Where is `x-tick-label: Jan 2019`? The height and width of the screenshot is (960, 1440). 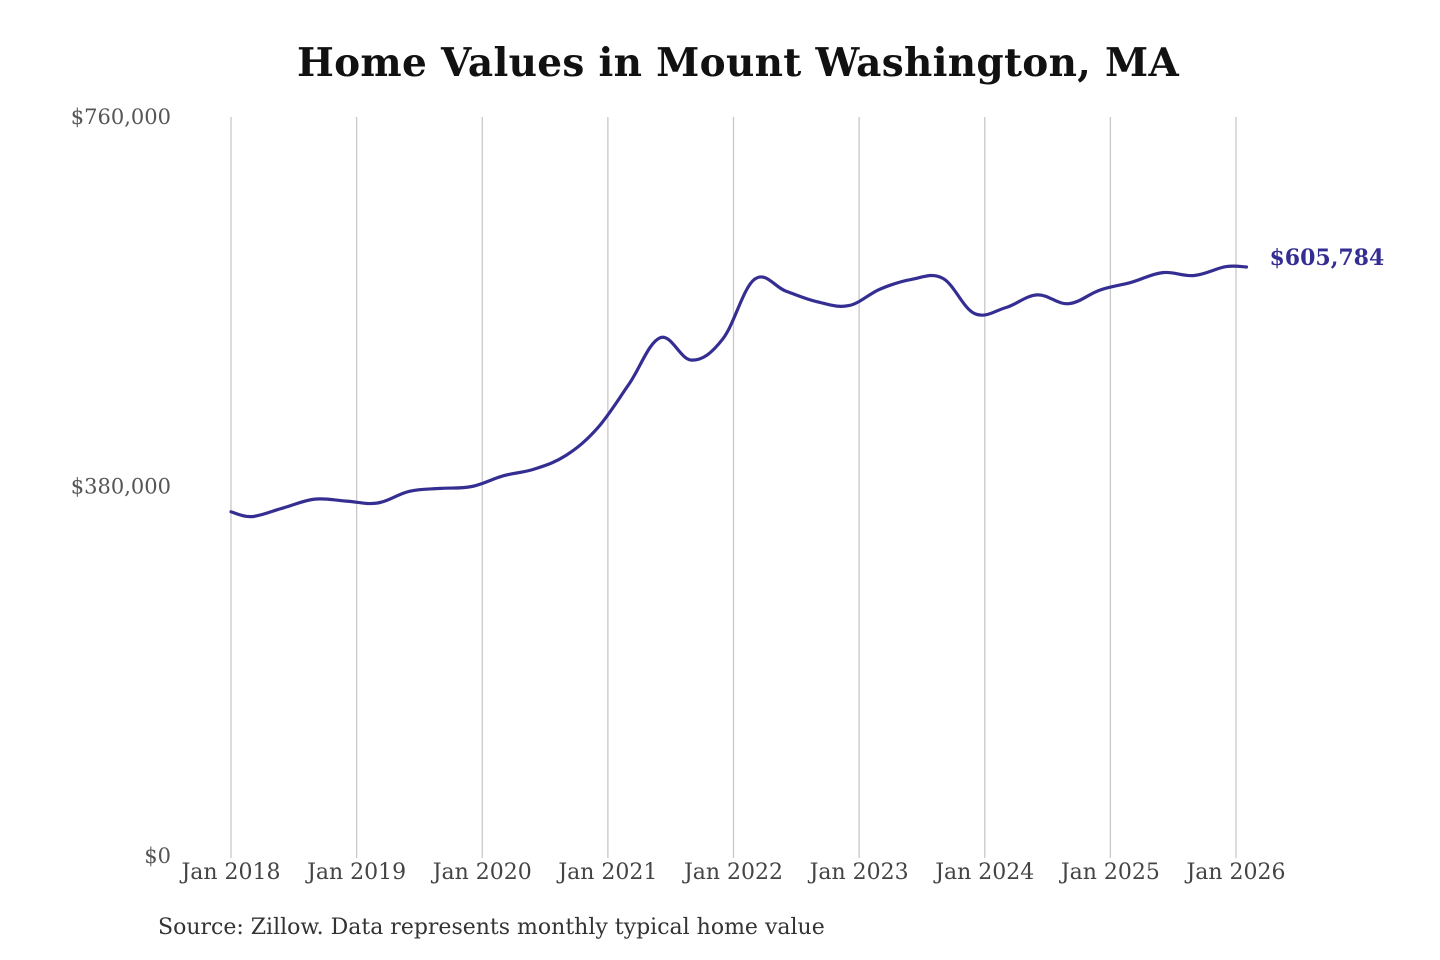
x-tick-label: Jan 2019 is located at coordinates (355, 872).